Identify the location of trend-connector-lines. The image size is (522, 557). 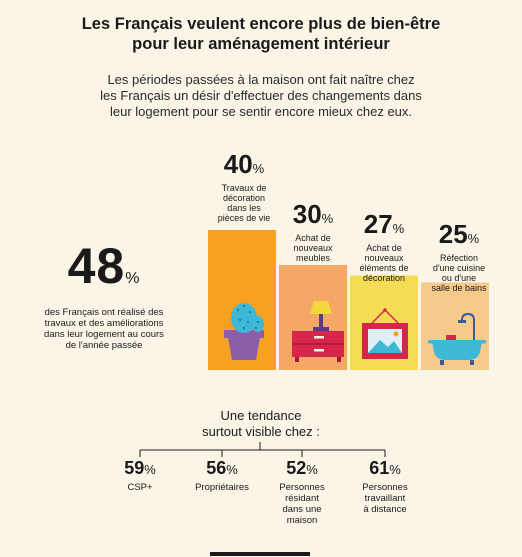
(262, 449).